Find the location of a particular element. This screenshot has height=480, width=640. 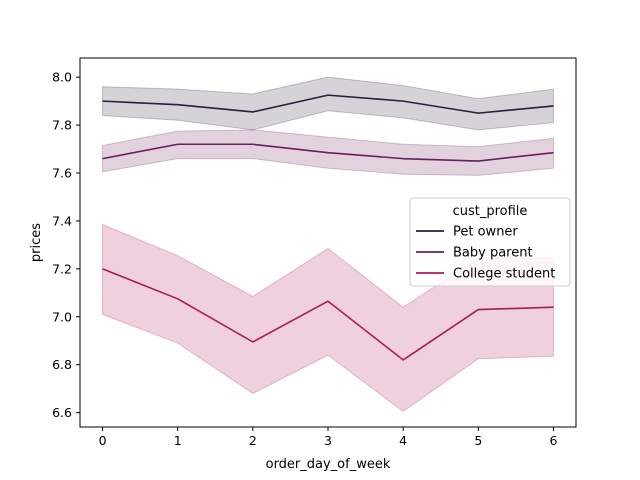

x-axis-label: order_day_of_week is located at coordinates (328, 464).